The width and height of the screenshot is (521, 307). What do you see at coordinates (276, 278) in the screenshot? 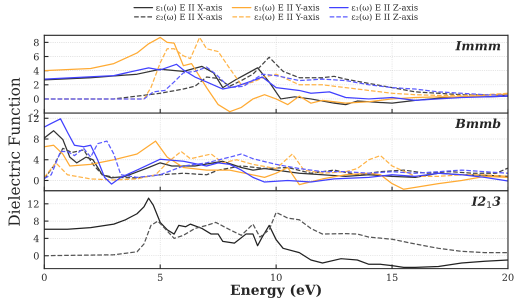
I see `x-tick-label: 10` at bounding box center [276, 278].